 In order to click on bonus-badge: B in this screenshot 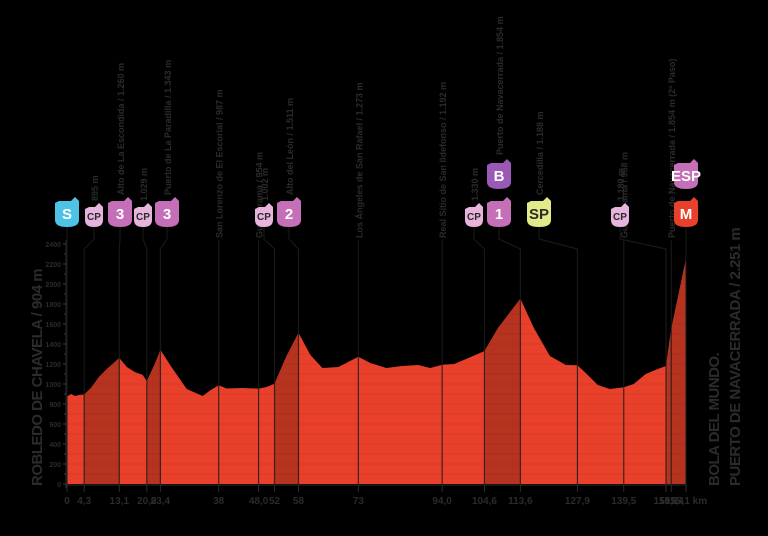, I will do `click(499, 174)`.